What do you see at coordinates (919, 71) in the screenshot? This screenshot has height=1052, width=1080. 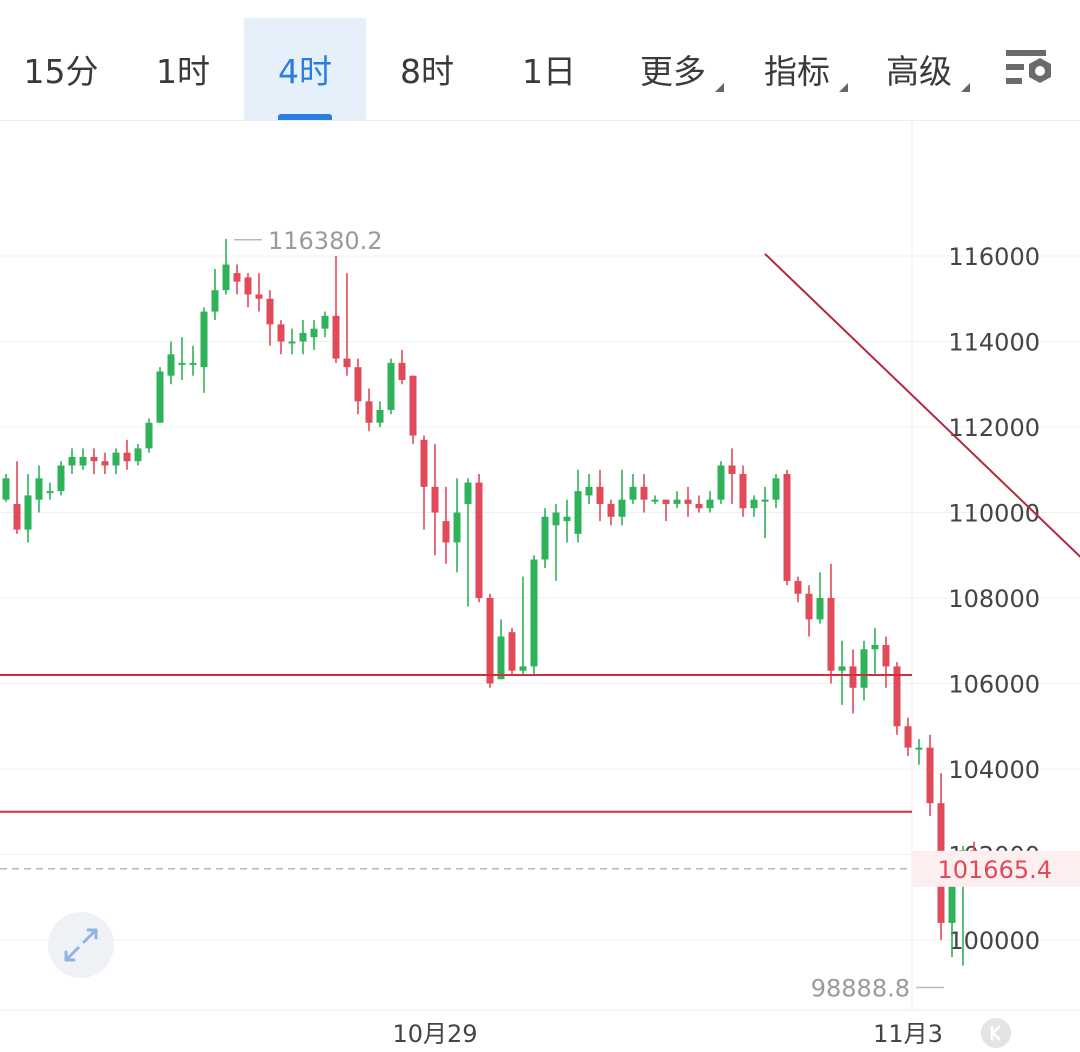 I see `tab-label: 高级` at bounding box center [919, 71].